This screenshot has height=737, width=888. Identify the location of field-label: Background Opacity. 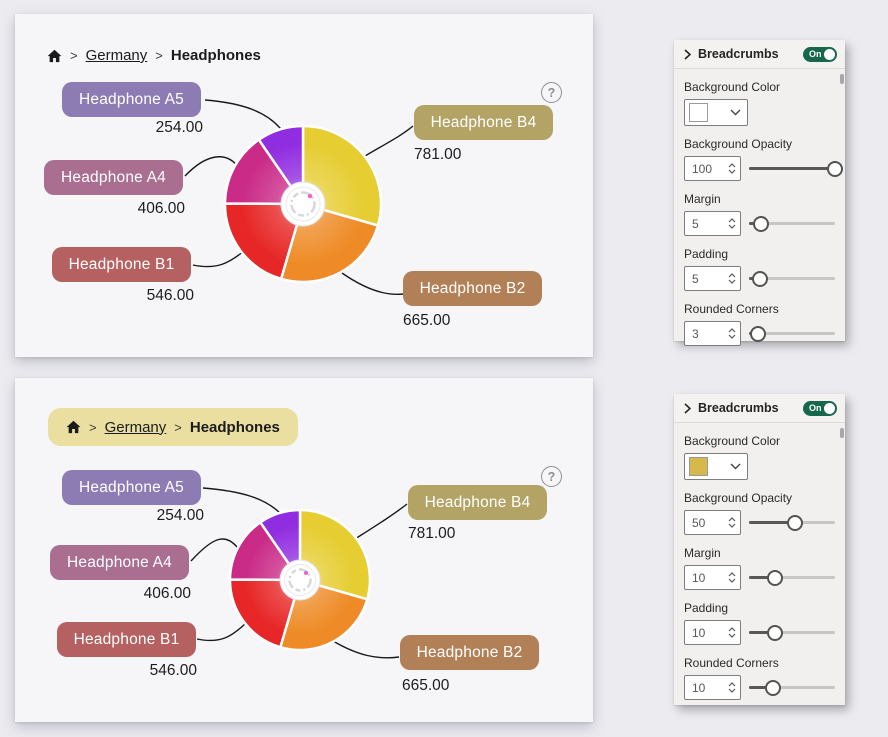
(738, 144).